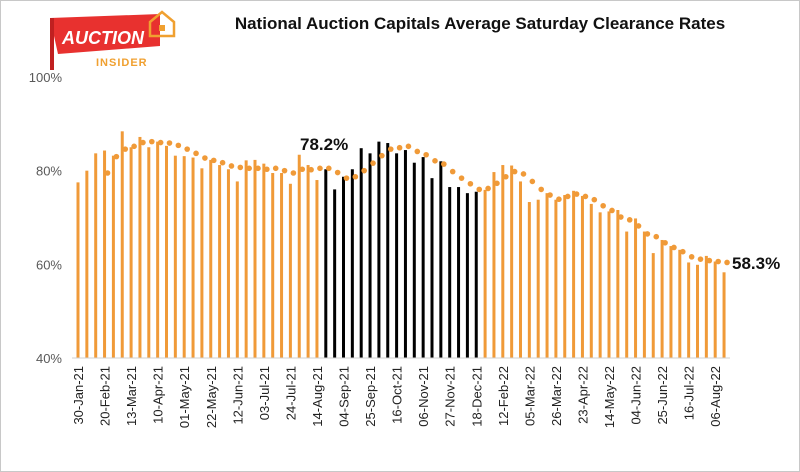  What do you see at coordinates (211, 397) in the screenshot?
I see `x-tick-label: 22-May-21` at bounding box center [211, 397].